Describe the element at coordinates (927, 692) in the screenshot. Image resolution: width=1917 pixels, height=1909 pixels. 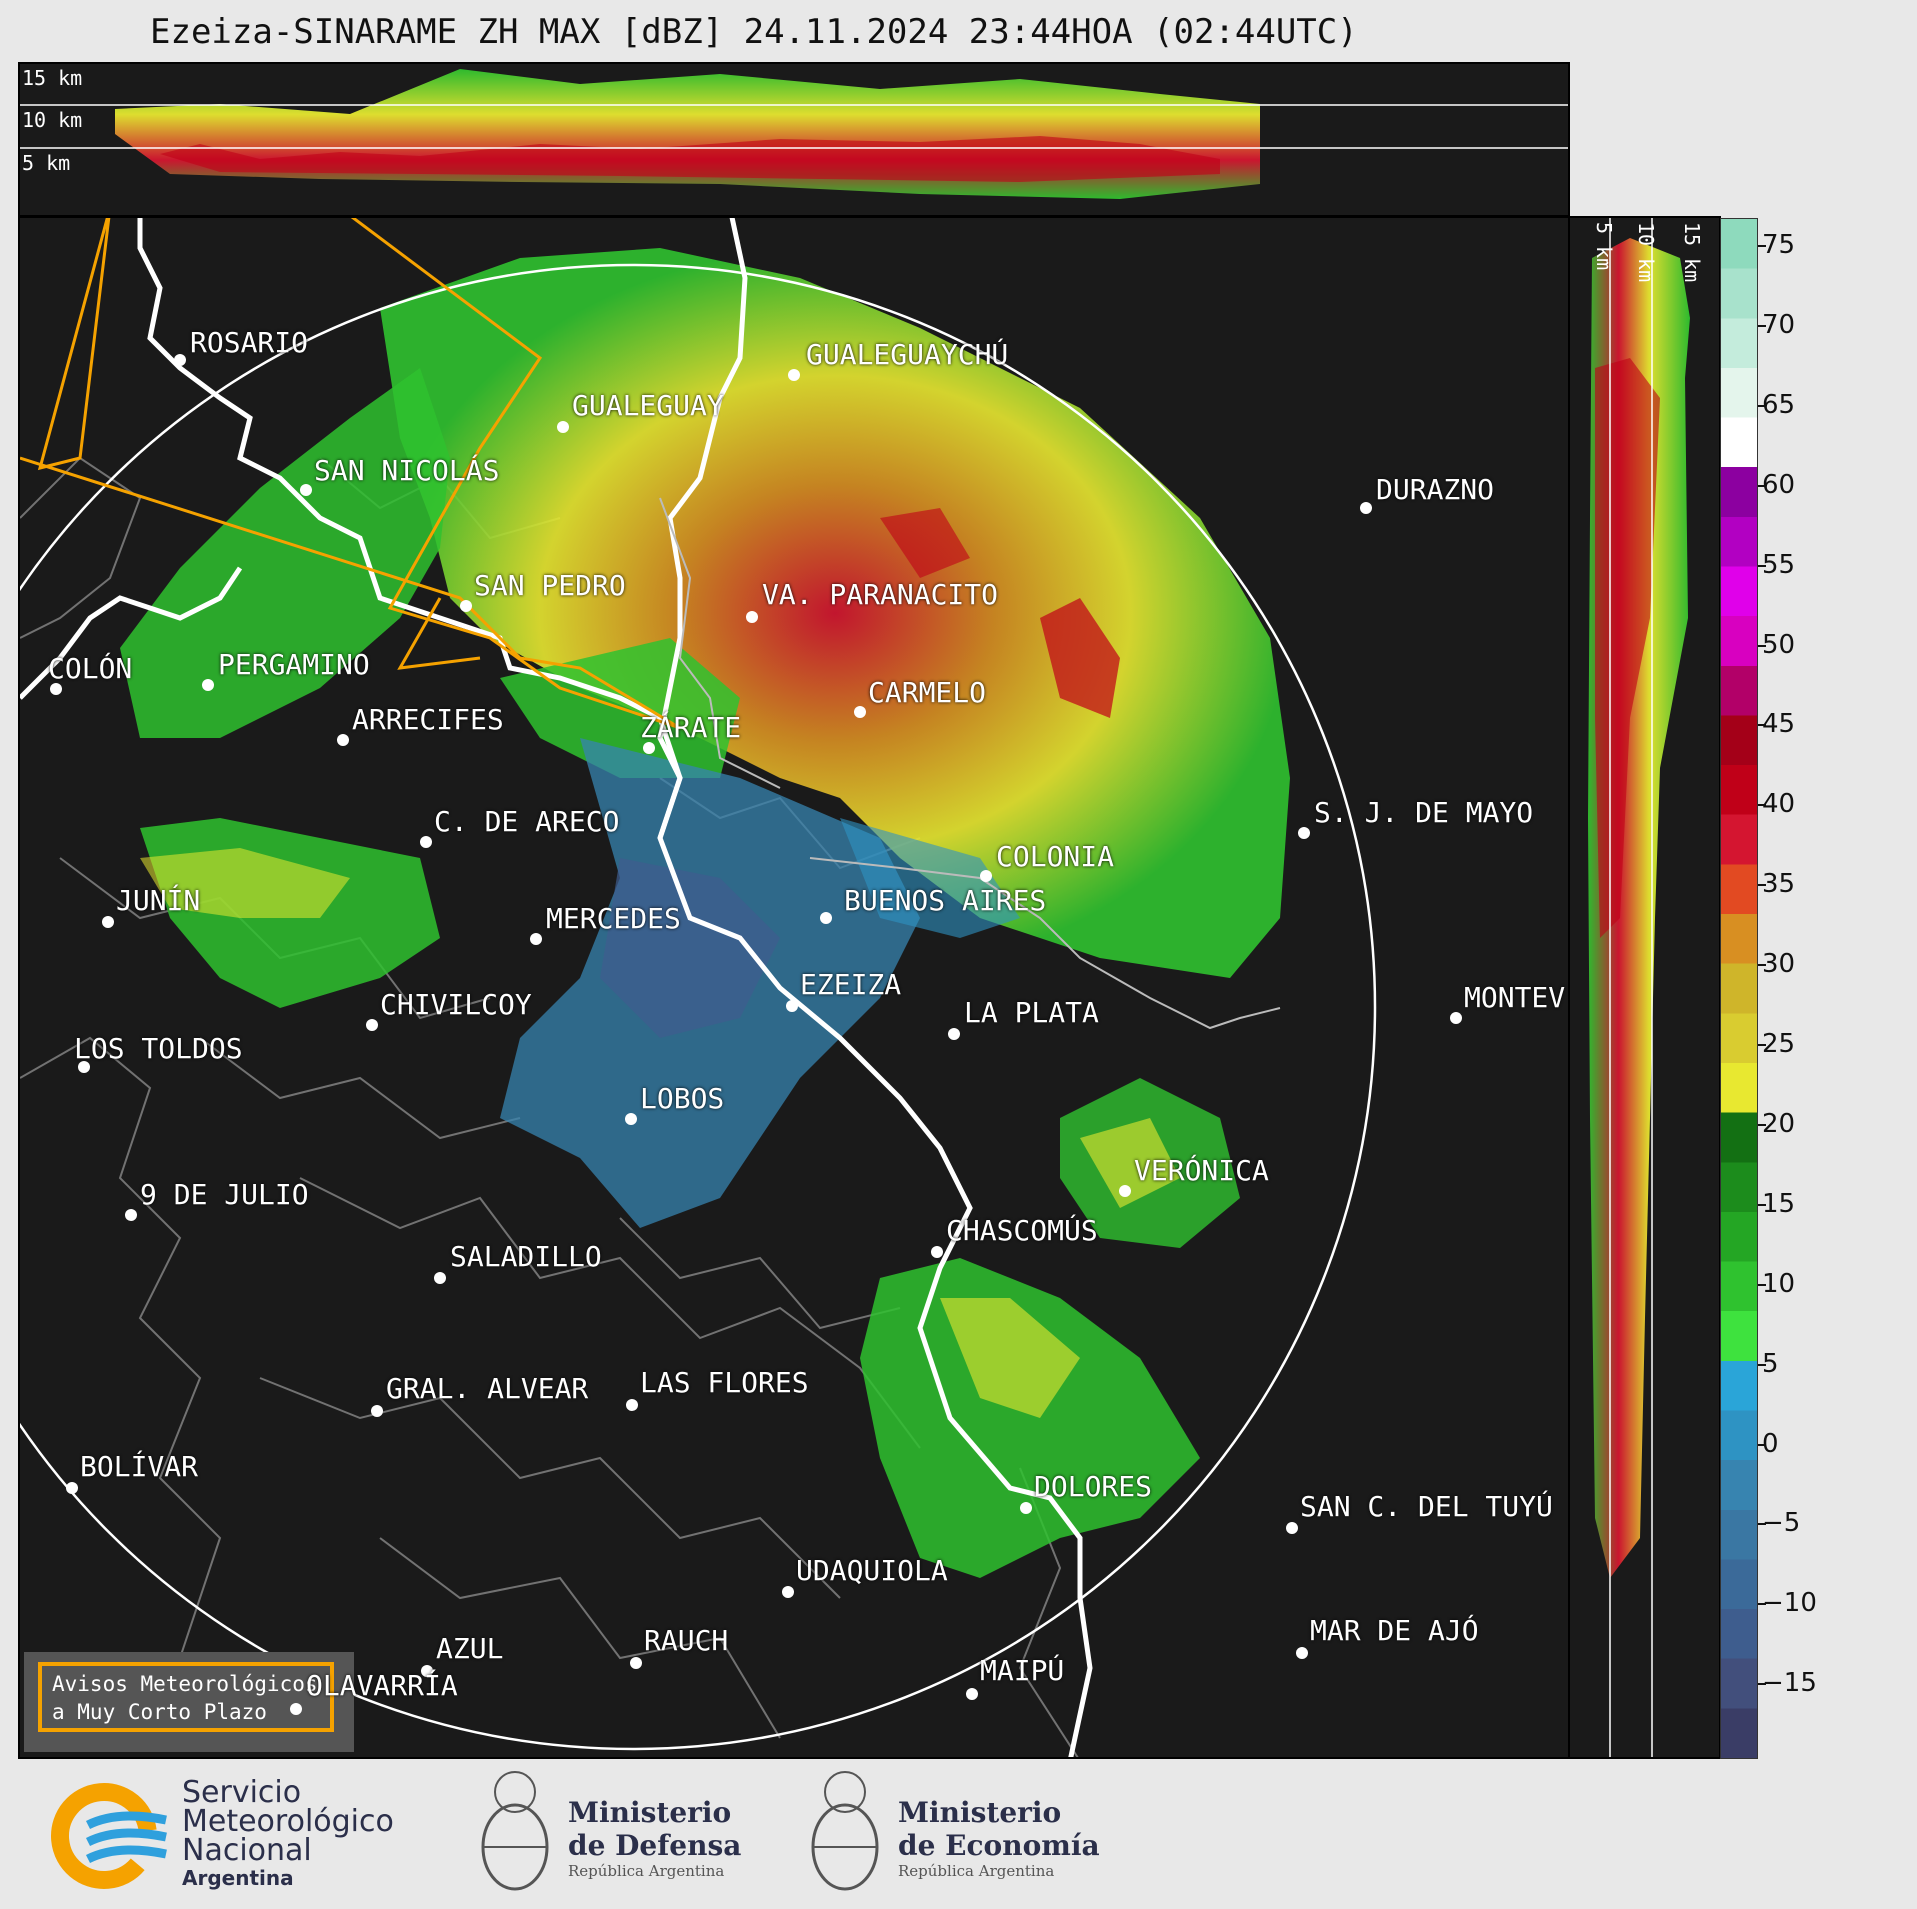
I see `city-label: CARMELO` at that location.